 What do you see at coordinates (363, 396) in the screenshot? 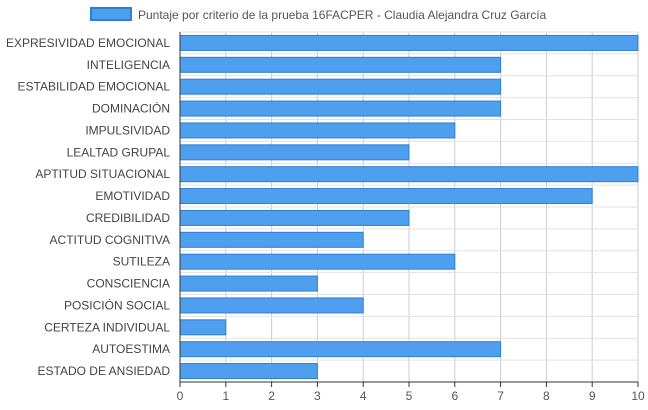
I see `x-tick-label: 4` at bounding box center [363, 396].